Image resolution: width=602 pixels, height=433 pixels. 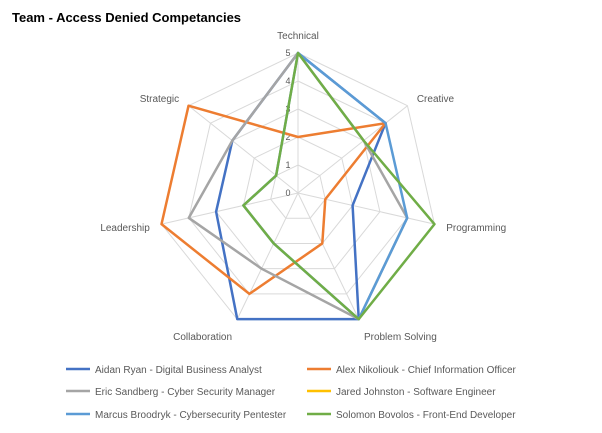 I want to click on tick-label-0: 0, so click(x=287, y=193).